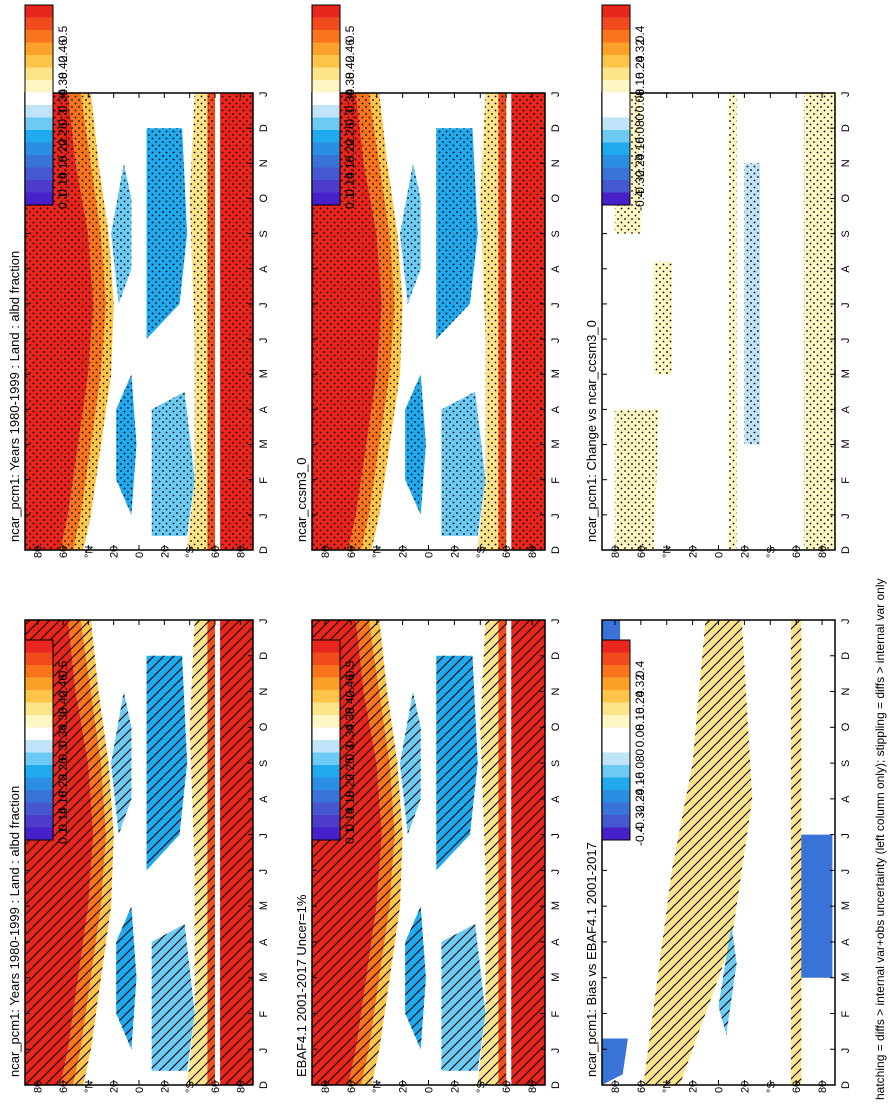 The height and width of the screenshot is (1112, 891). Describe the element at coordinates (771, 1087) in the screenshot. I see `lat-tick-label: °S` at that location.